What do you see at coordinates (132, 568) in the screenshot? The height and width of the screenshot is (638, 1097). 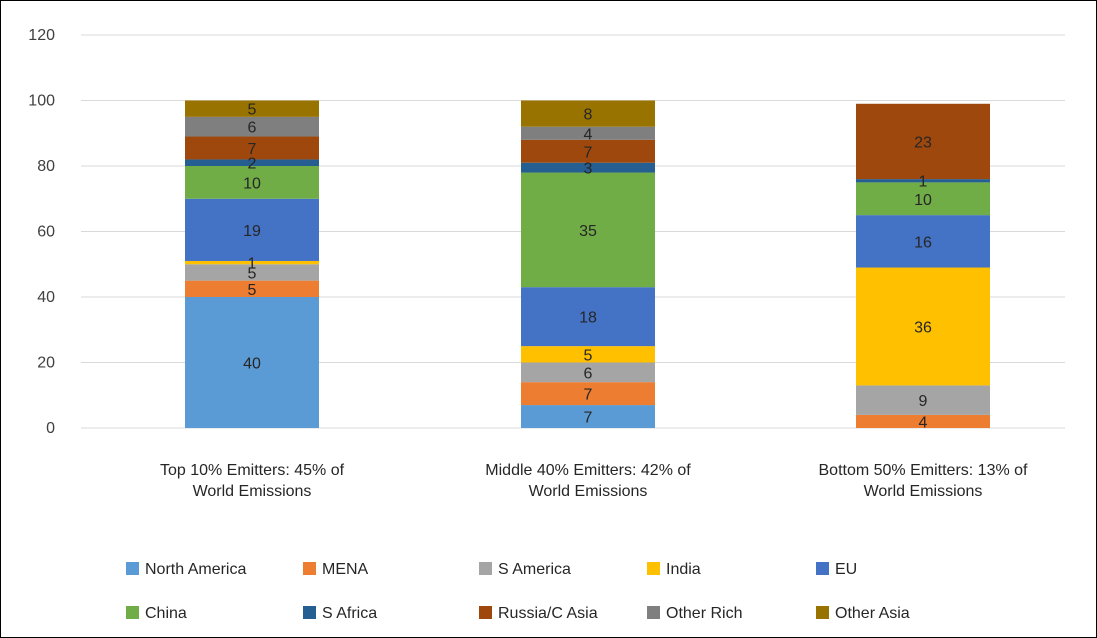 I see `legend-swatch-north-america` at bounding box center [132, 568].